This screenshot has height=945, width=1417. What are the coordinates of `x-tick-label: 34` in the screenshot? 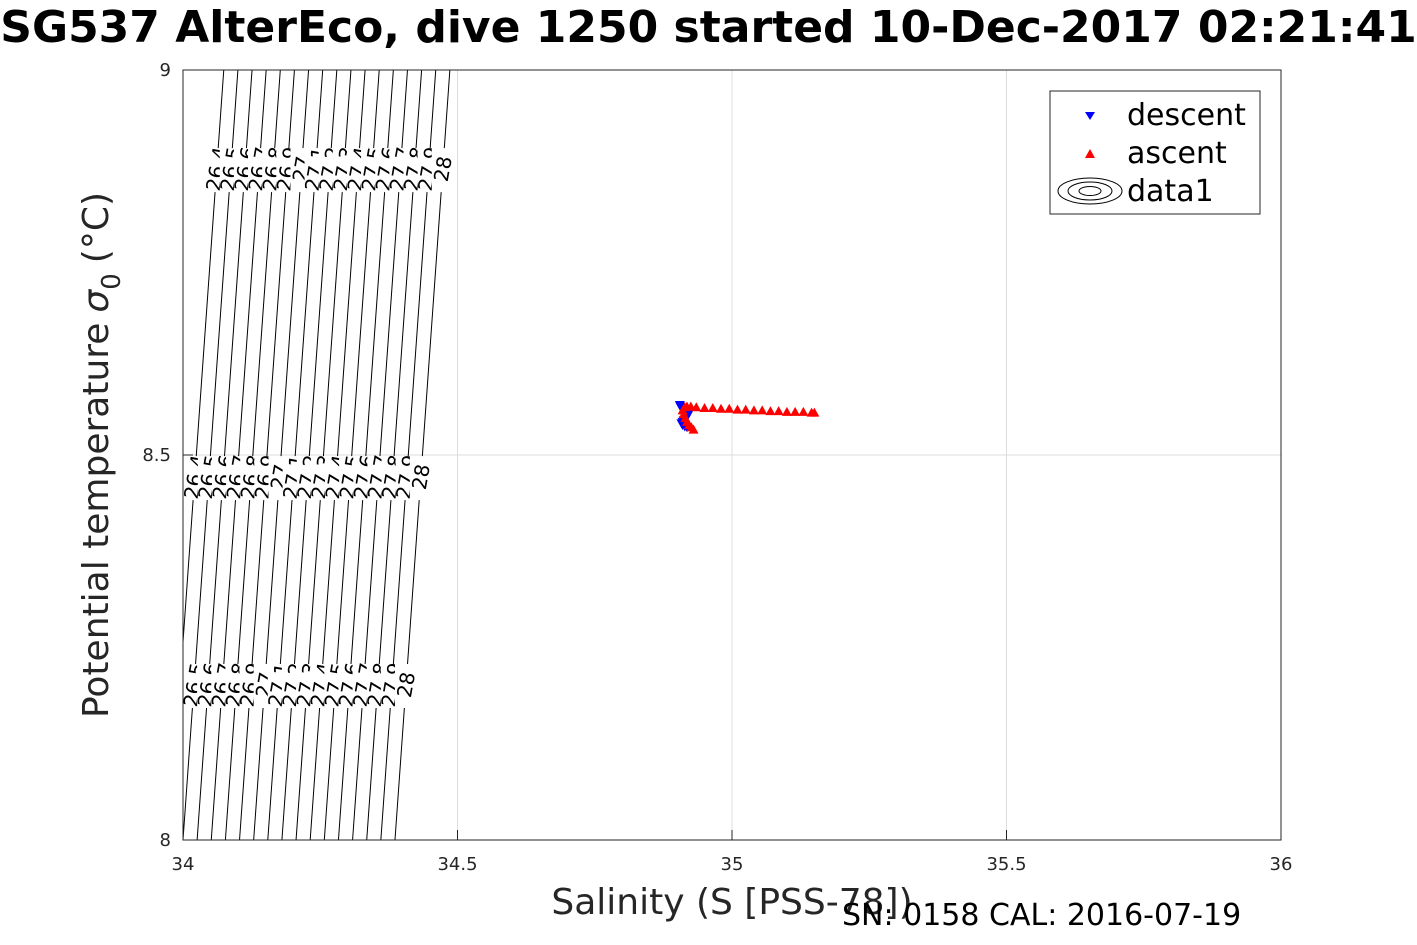 It's located at (183, 864).